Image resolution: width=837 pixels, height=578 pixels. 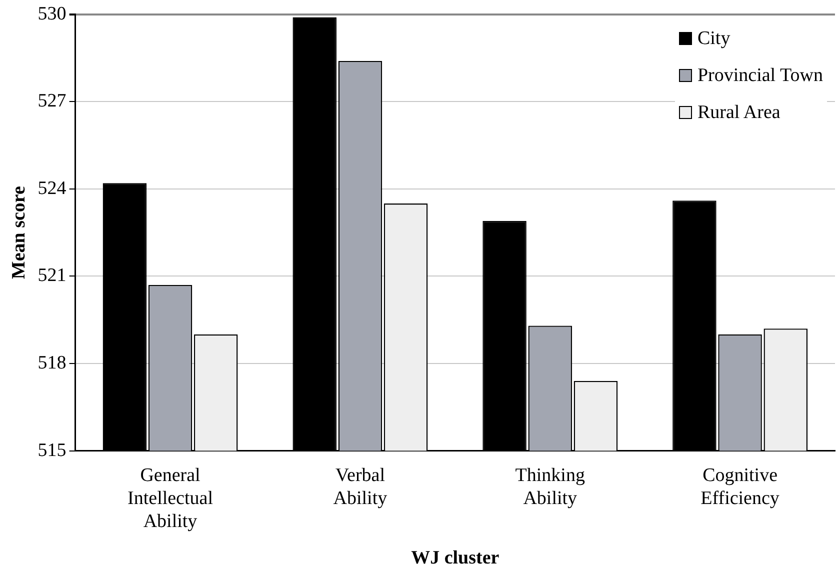 What do you see at coordinates (360, 487) in the screenshot?
I see `x-tick-label: Verbal Ability` at bounding box center [360, 487].